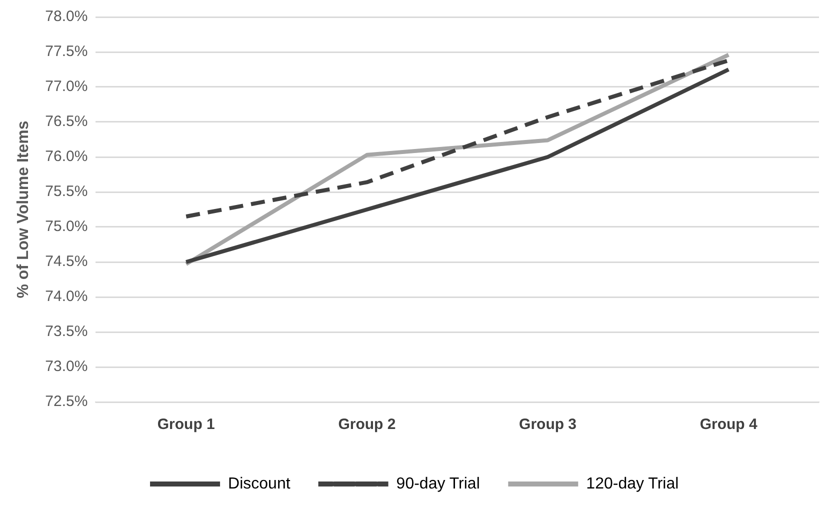 This screenshot has width=839, height=508. What do you see at coordinates (438, 483) in the screenshot?
I see `legend-label: 90-day Trial` at bounding box center [438, 483].